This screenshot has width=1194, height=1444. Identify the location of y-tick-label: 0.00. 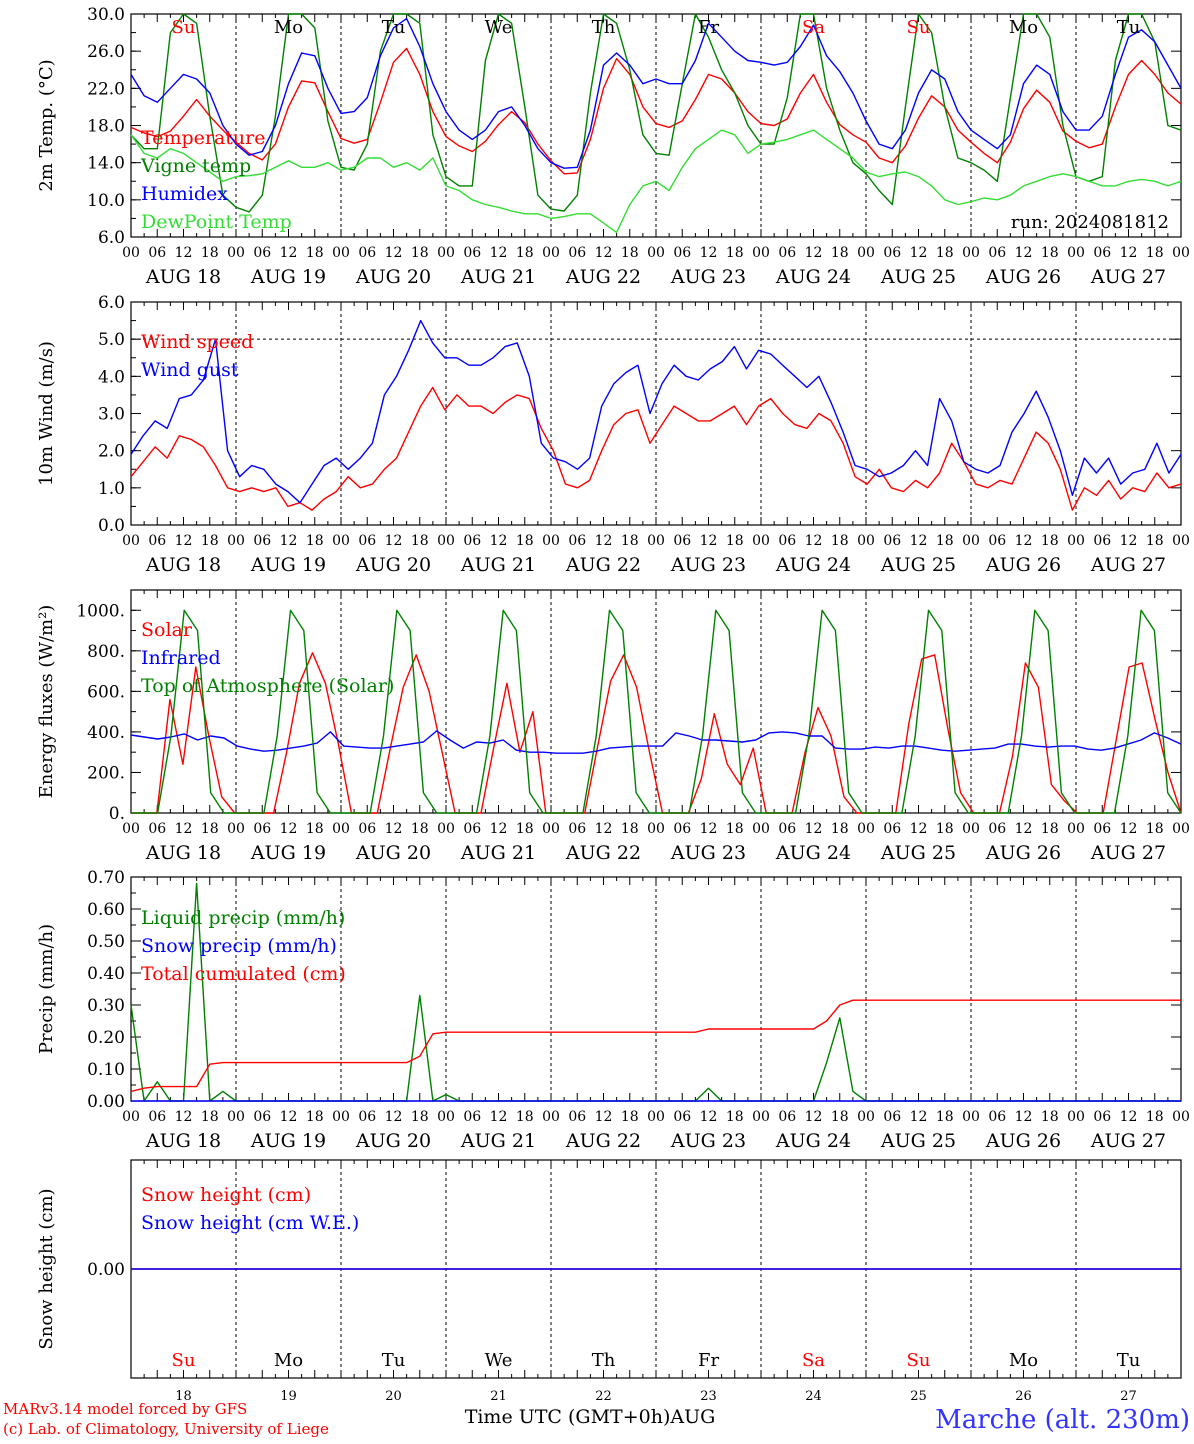
(106, 1270).